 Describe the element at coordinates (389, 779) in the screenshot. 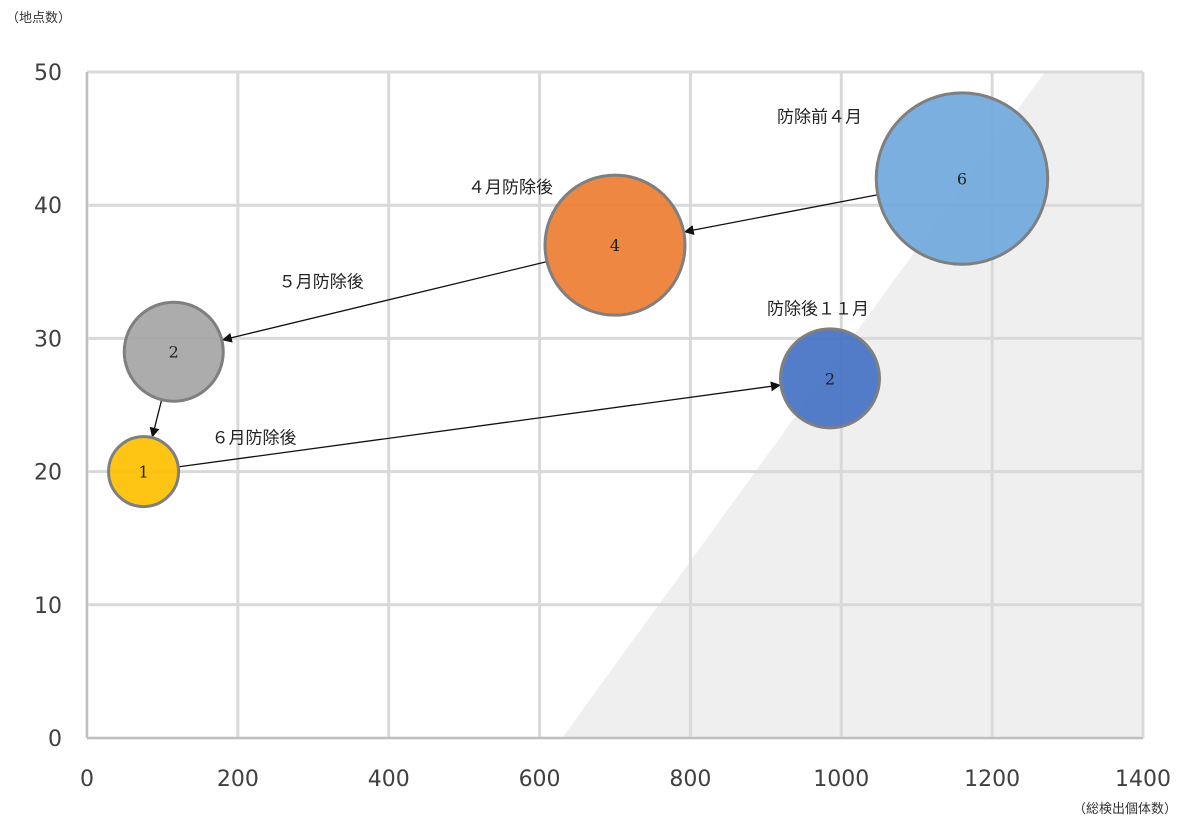

I see `x-tick-label: 400` at that location.